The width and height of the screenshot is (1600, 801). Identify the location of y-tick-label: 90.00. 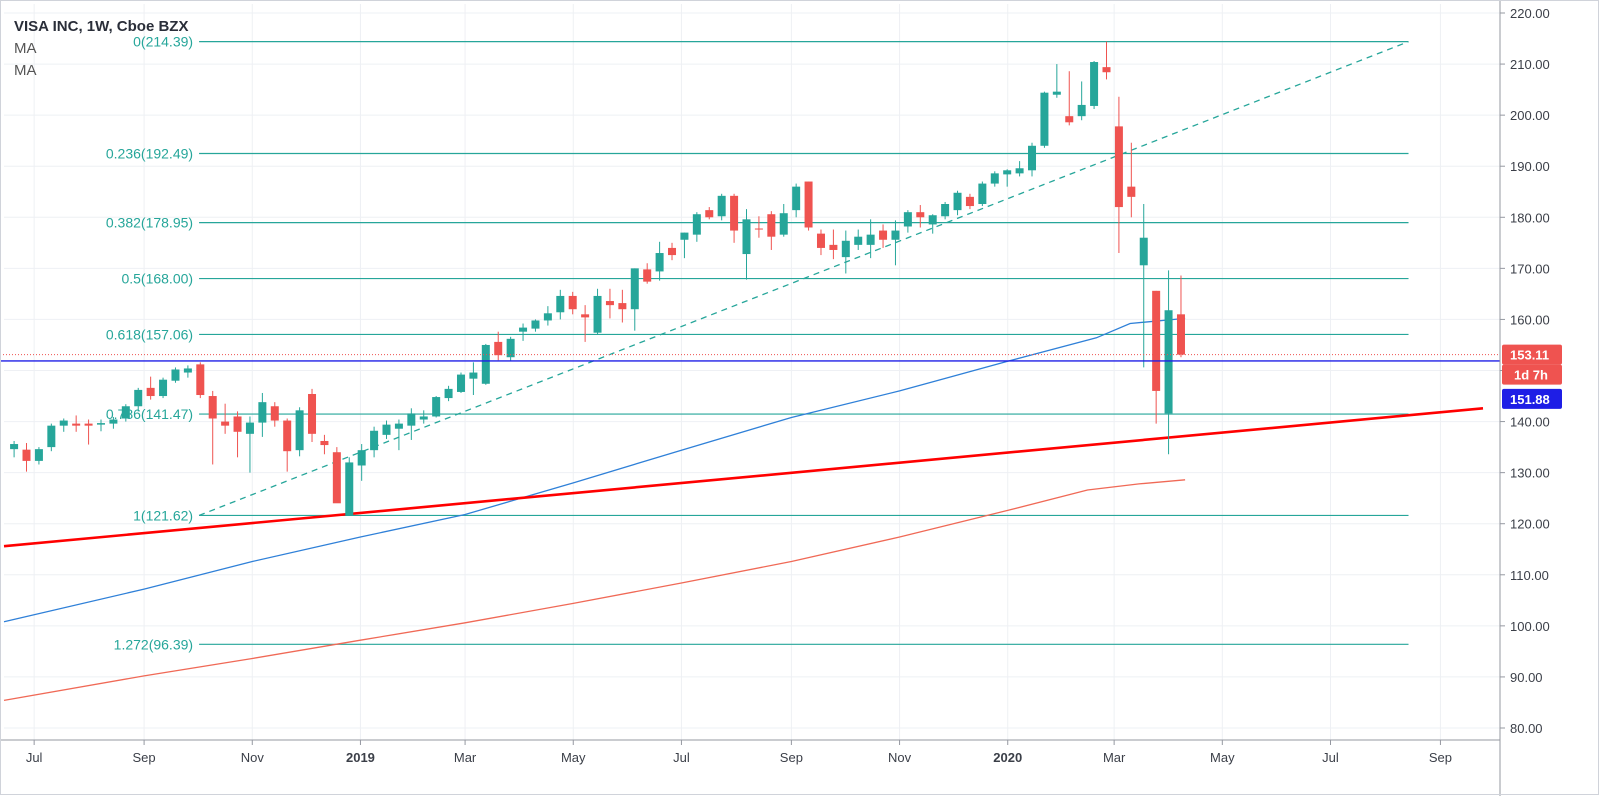
(1526, 677).